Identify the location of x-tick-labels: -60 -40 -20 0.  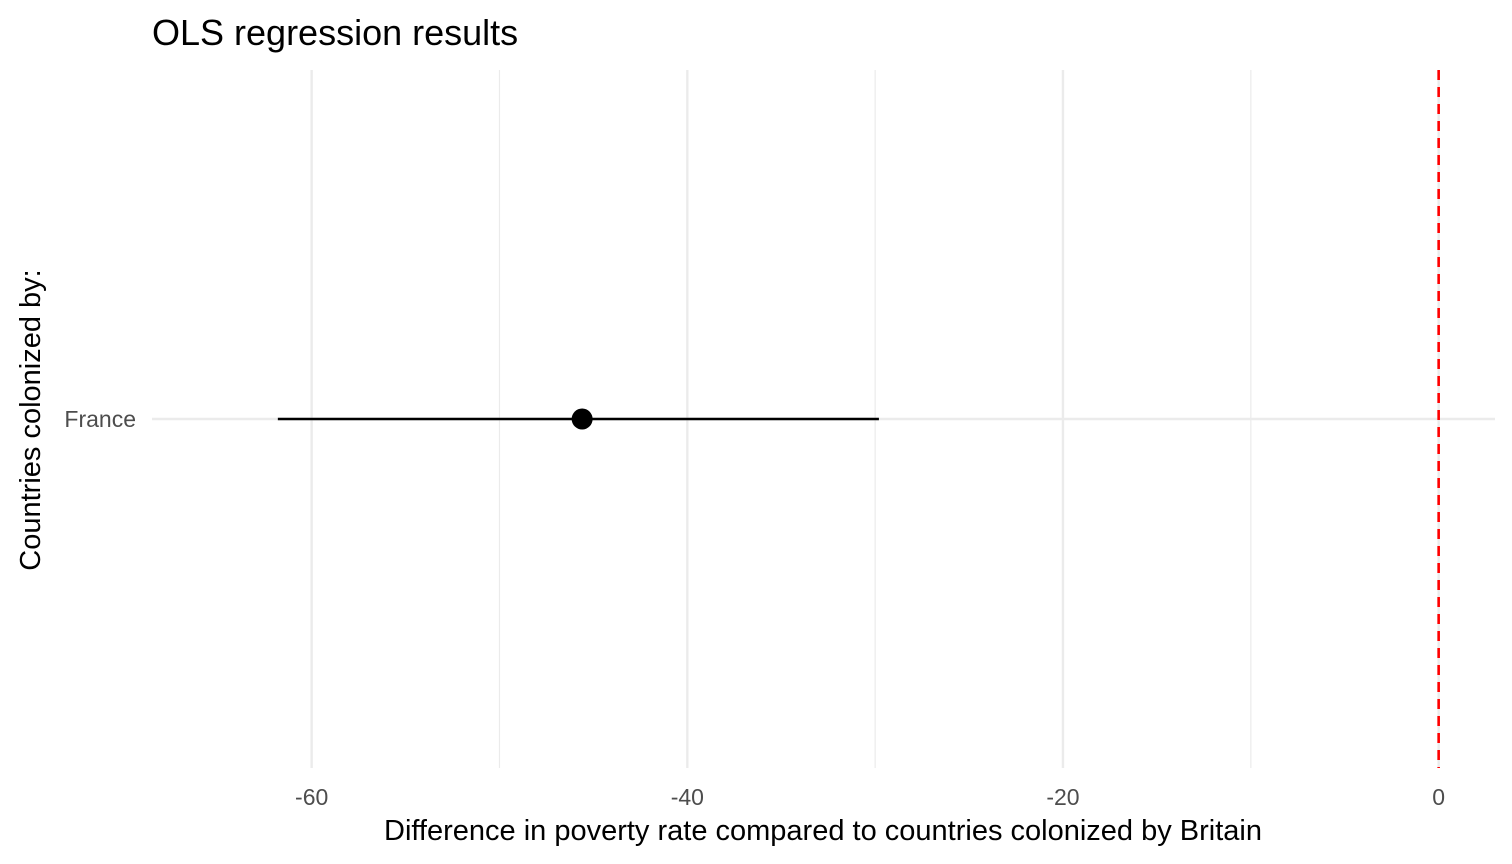
(870, 797).